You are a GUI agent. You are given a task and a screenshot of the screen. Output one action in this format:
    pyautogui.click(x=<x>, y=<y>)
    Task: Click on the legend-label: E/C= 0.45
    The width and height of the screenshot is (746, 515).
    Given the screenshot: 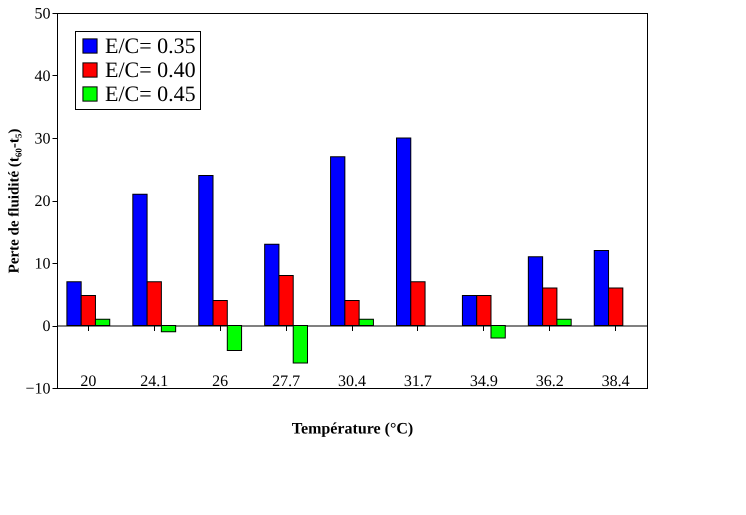 What is the action you would take?
    pyautogui.click(x=150, y=93)
    